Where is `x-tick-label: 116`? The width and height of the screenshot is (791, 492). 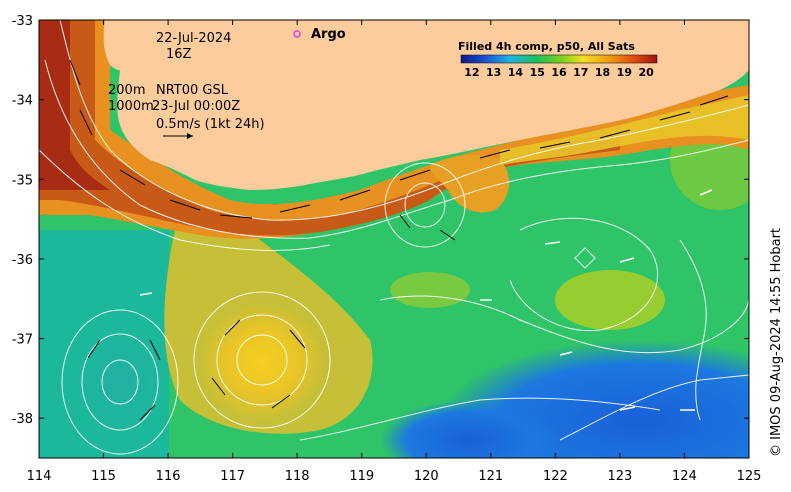
x-tick-label: 116 is located at coordinates (168, 476).